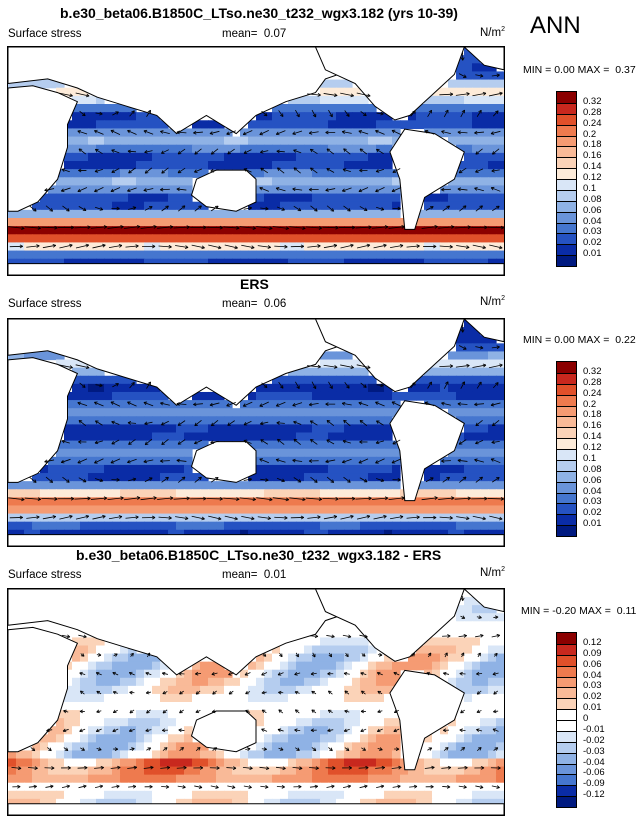  What do you see at coordinates (594, 784) in the screenshot?
I see `colorbar-label: -0.09` at bounding box center [594, 784].